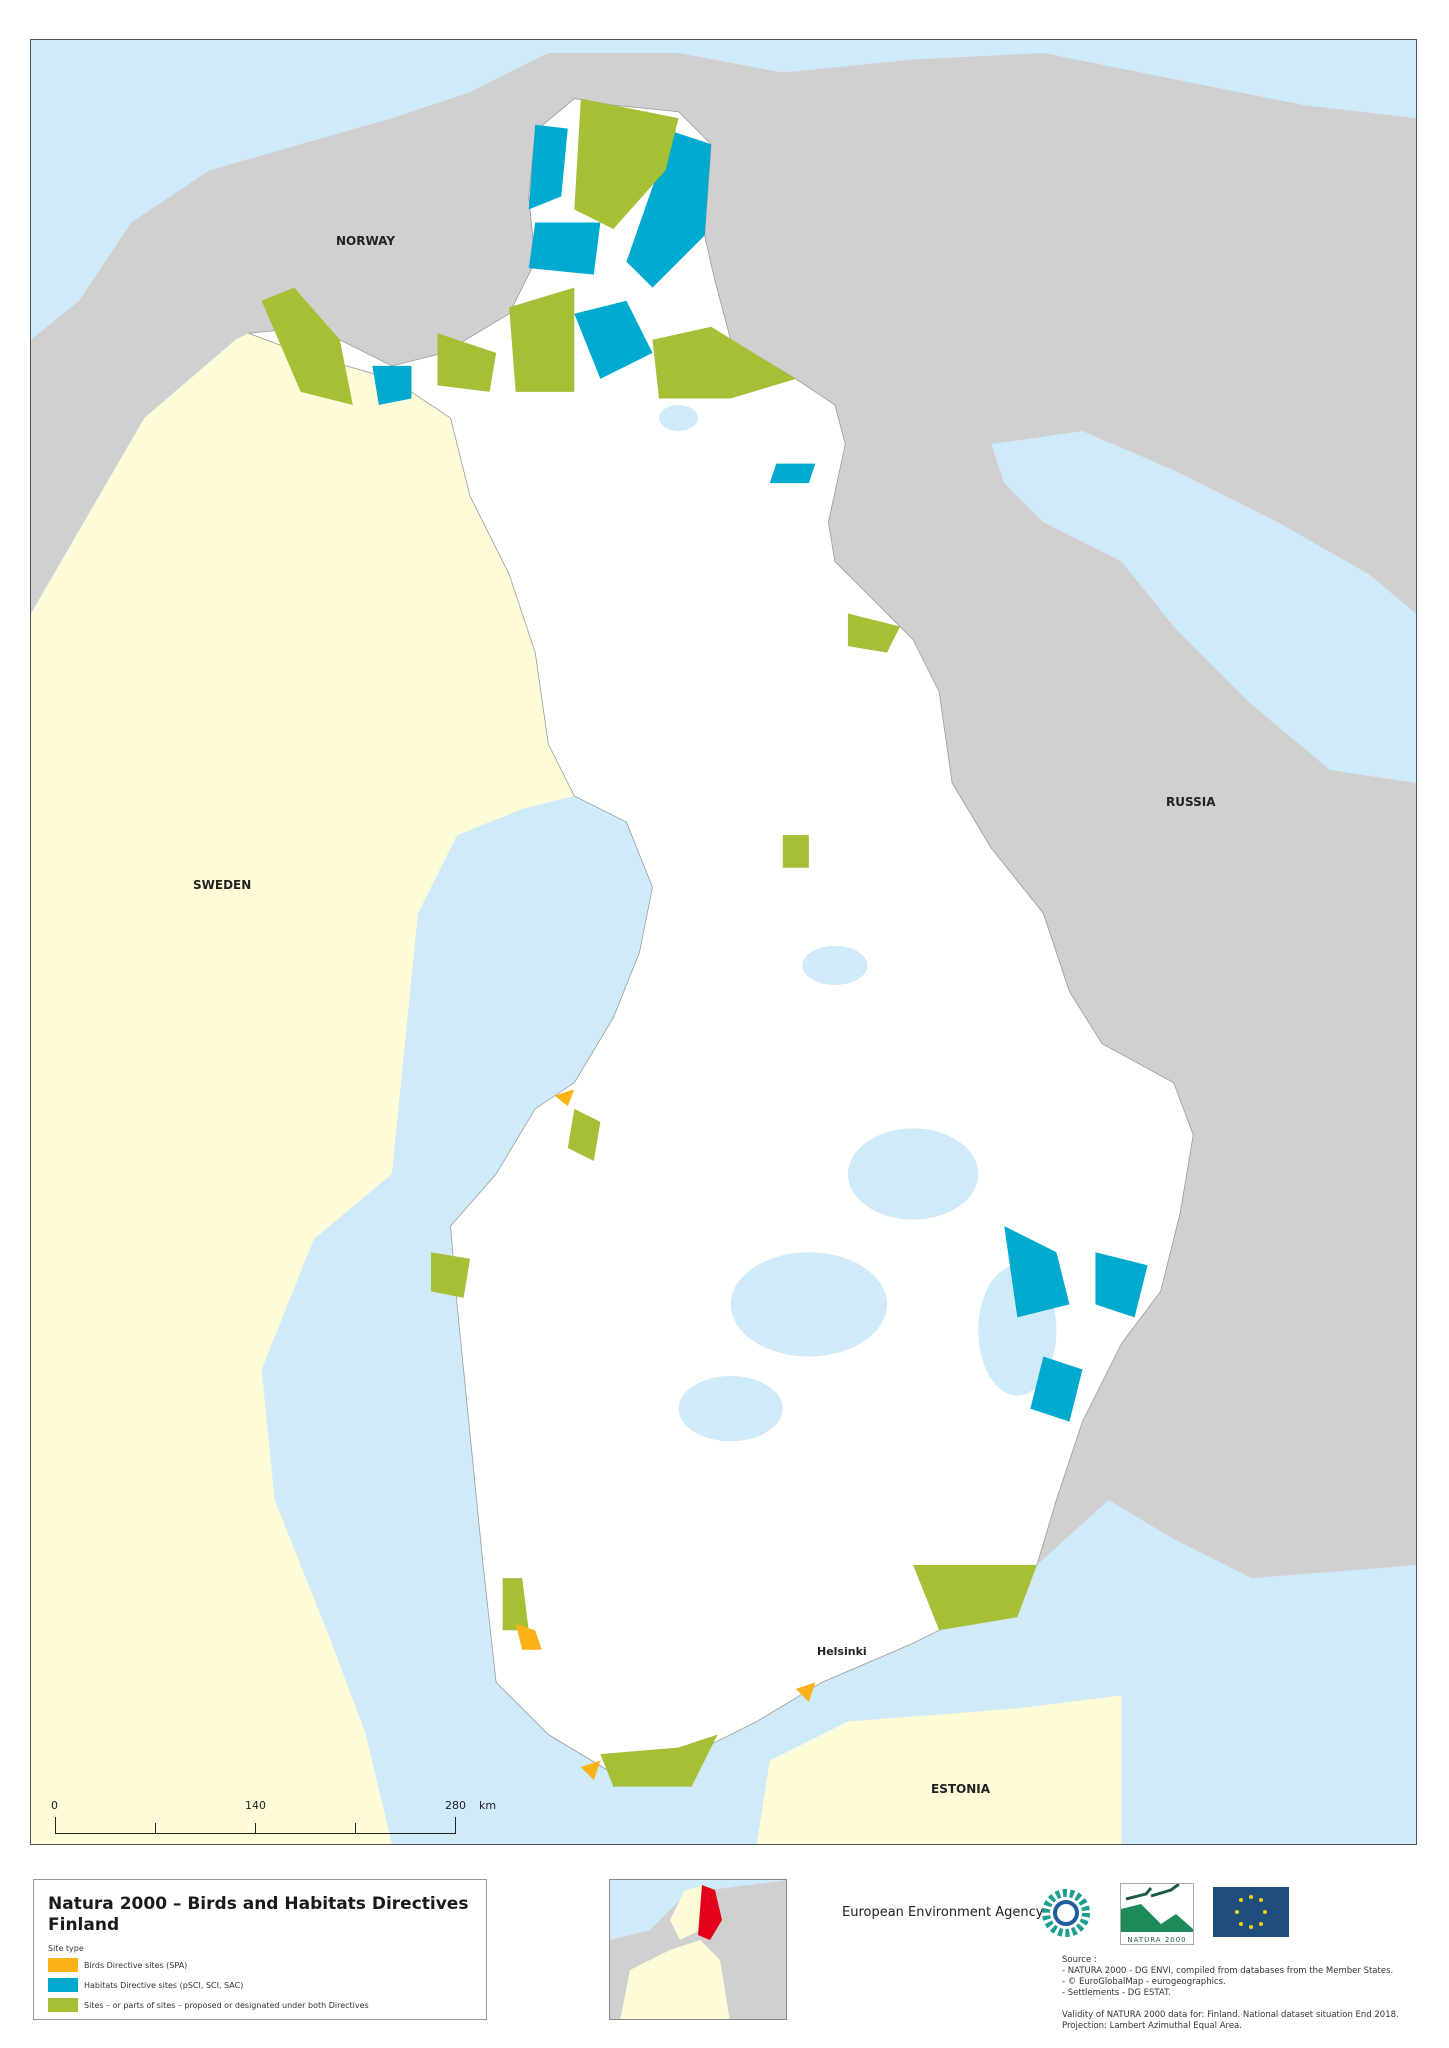 This screenshot has height=2048, width=1449. I want to click on locator-inset-map, so click(698, 1949).